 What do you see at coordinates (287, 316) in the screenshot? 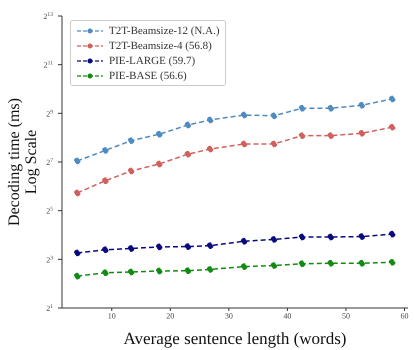
I see `x-tick-label: 40` at bounding box center [287, 316].